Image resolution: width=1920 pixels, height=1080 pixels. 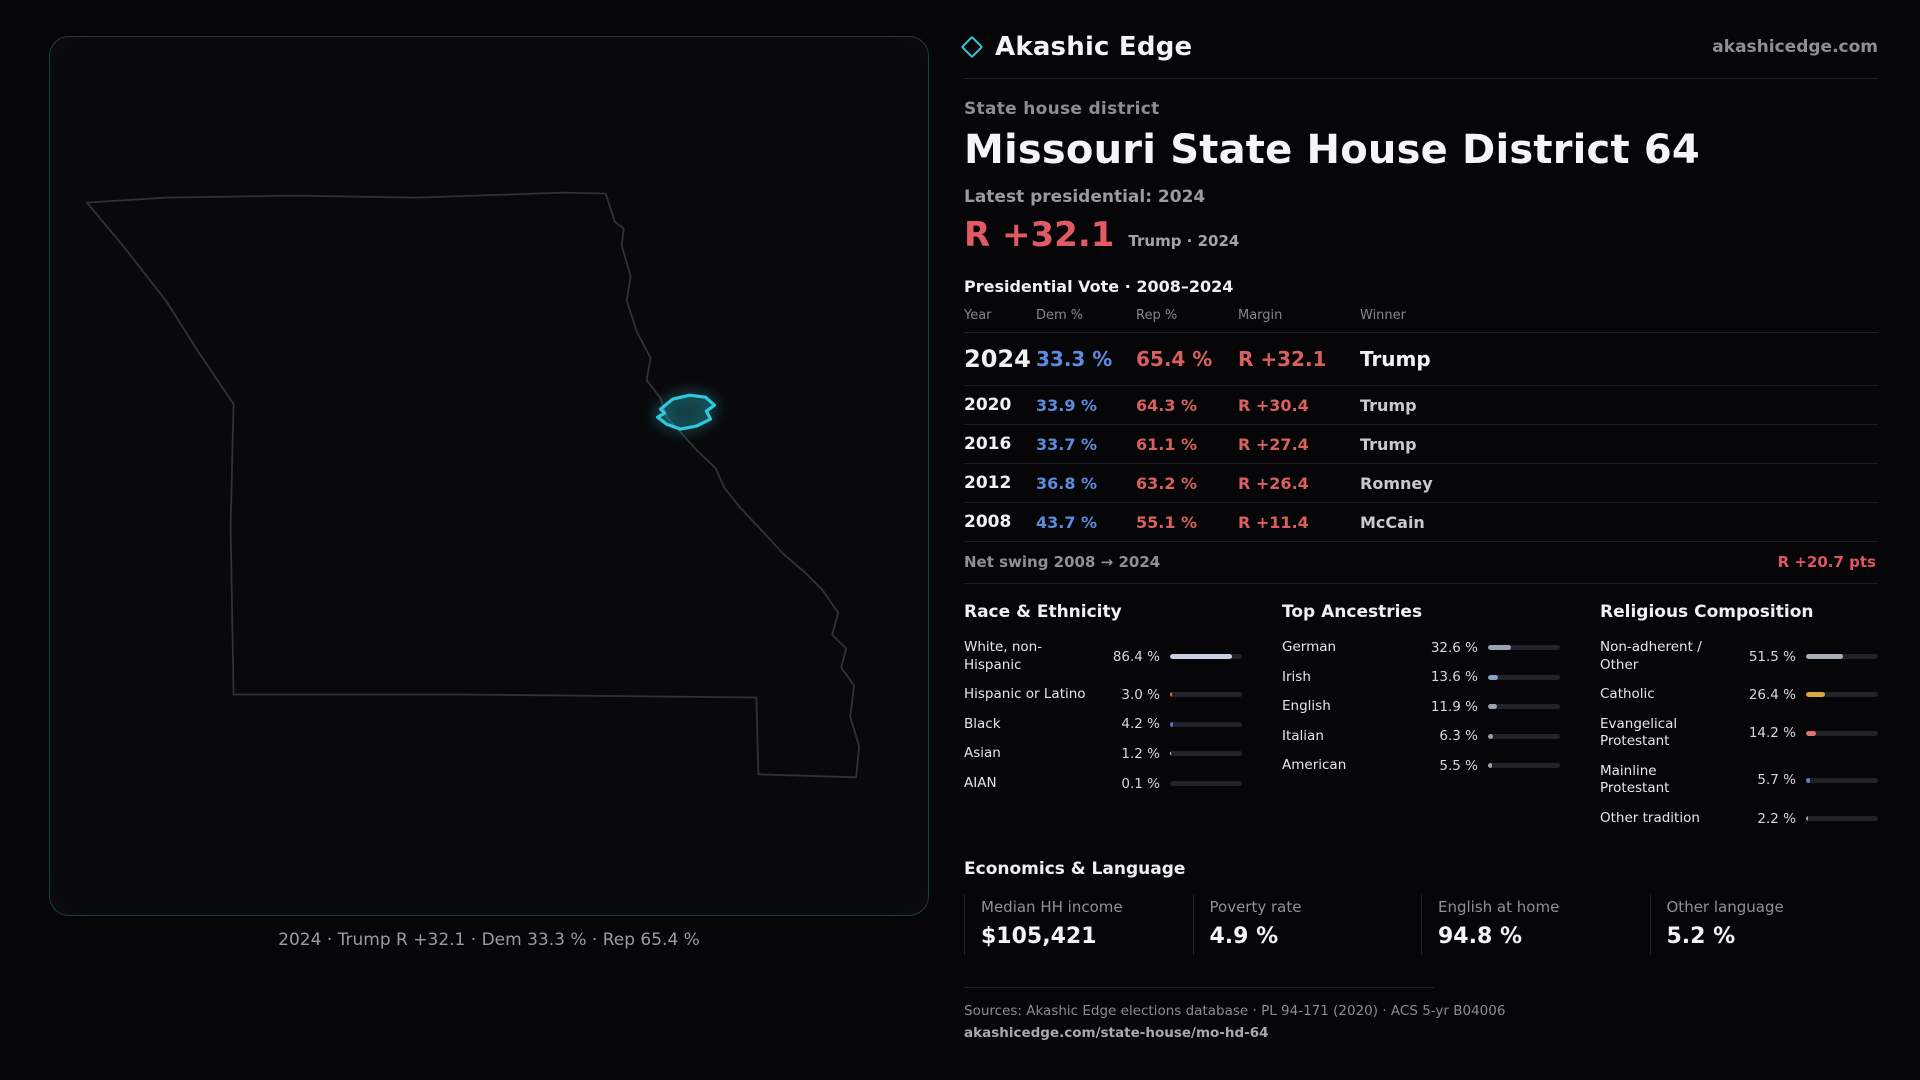 What do you see at coordinates (1421, 678) in the screenshot?
I see `demographic-row: Irish 13.6 %` at bounding box center [1421, 678].